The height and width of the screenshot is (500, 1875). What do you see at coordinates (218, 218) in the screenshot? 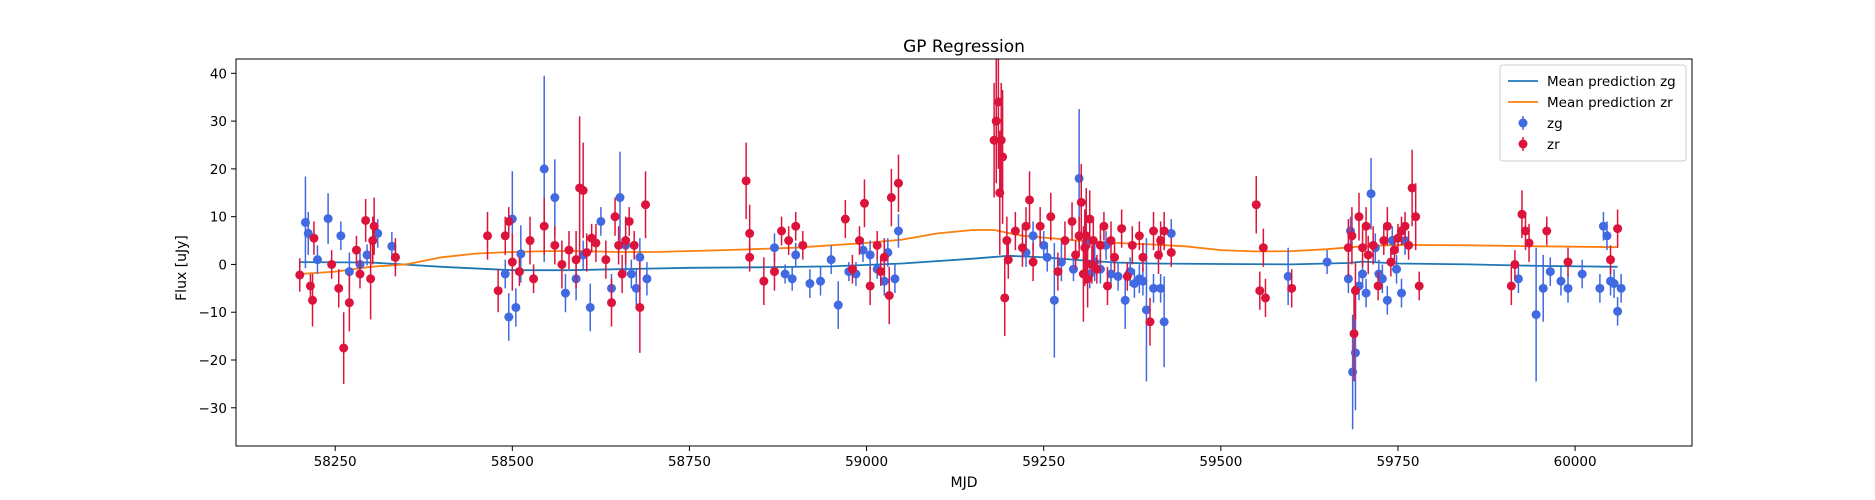
I see `y-tick-label: 10` at bounding box center [218, 218].